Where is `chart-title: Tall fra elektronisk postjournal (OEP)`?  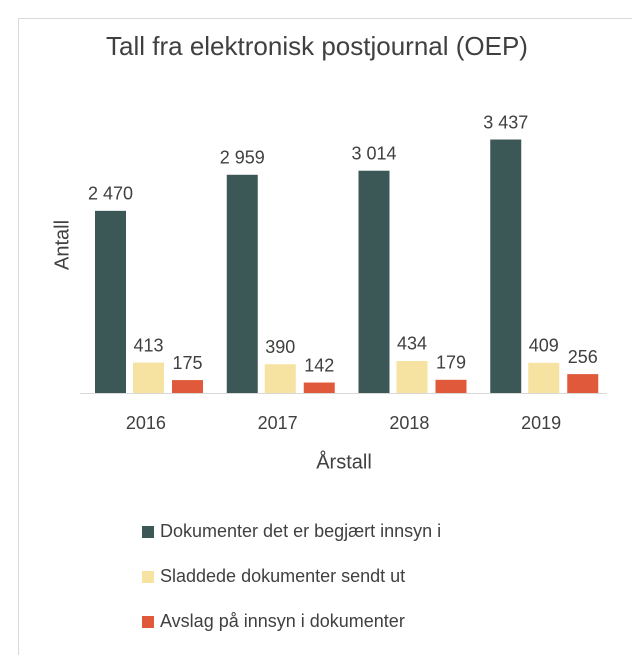 chart-title: Tall fra elektronisk postjournal (OEP) is located at coordinates (317, 46).